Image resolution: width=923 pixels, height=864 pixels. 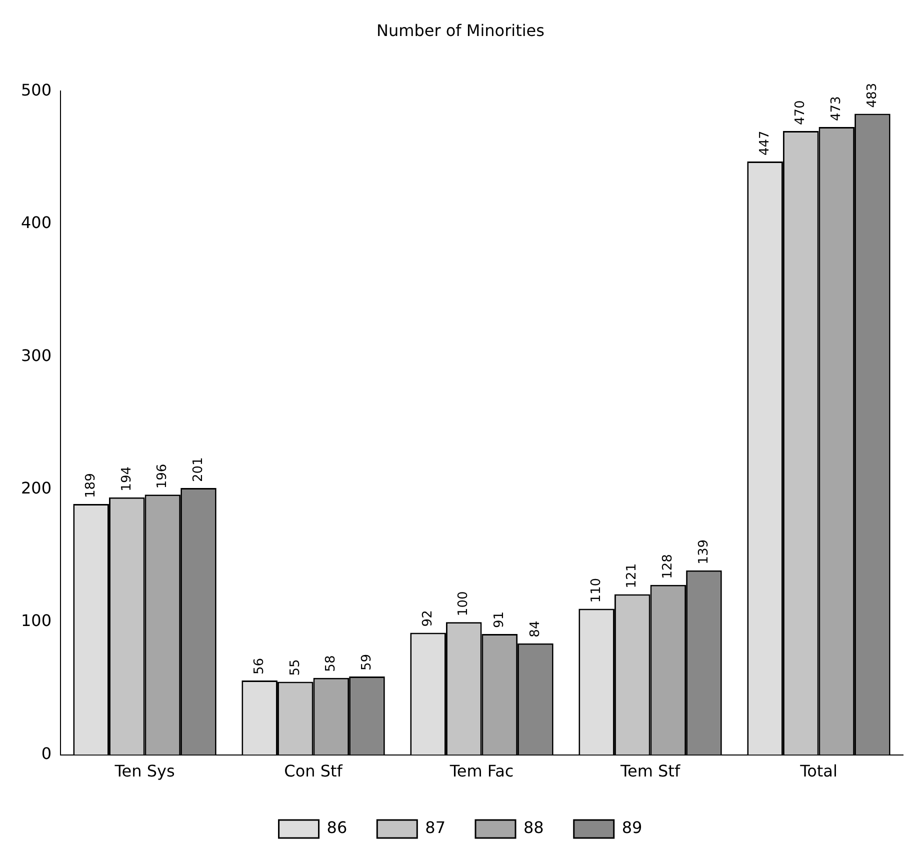 I want to click on data-label: 55, so click(x=295, y=667).